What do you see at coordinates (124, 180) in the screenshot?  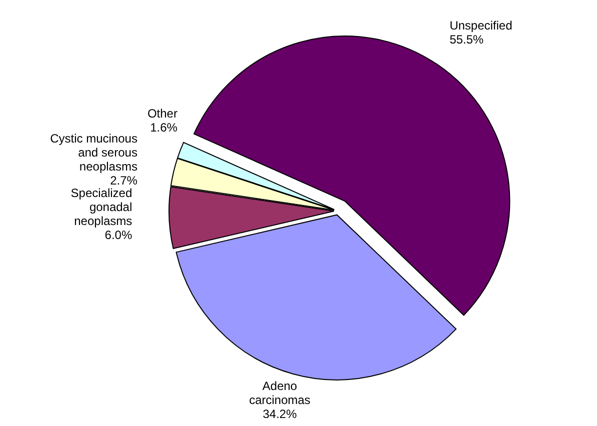 I see `data-label: 2.7%` at bounding box center [124, 180].